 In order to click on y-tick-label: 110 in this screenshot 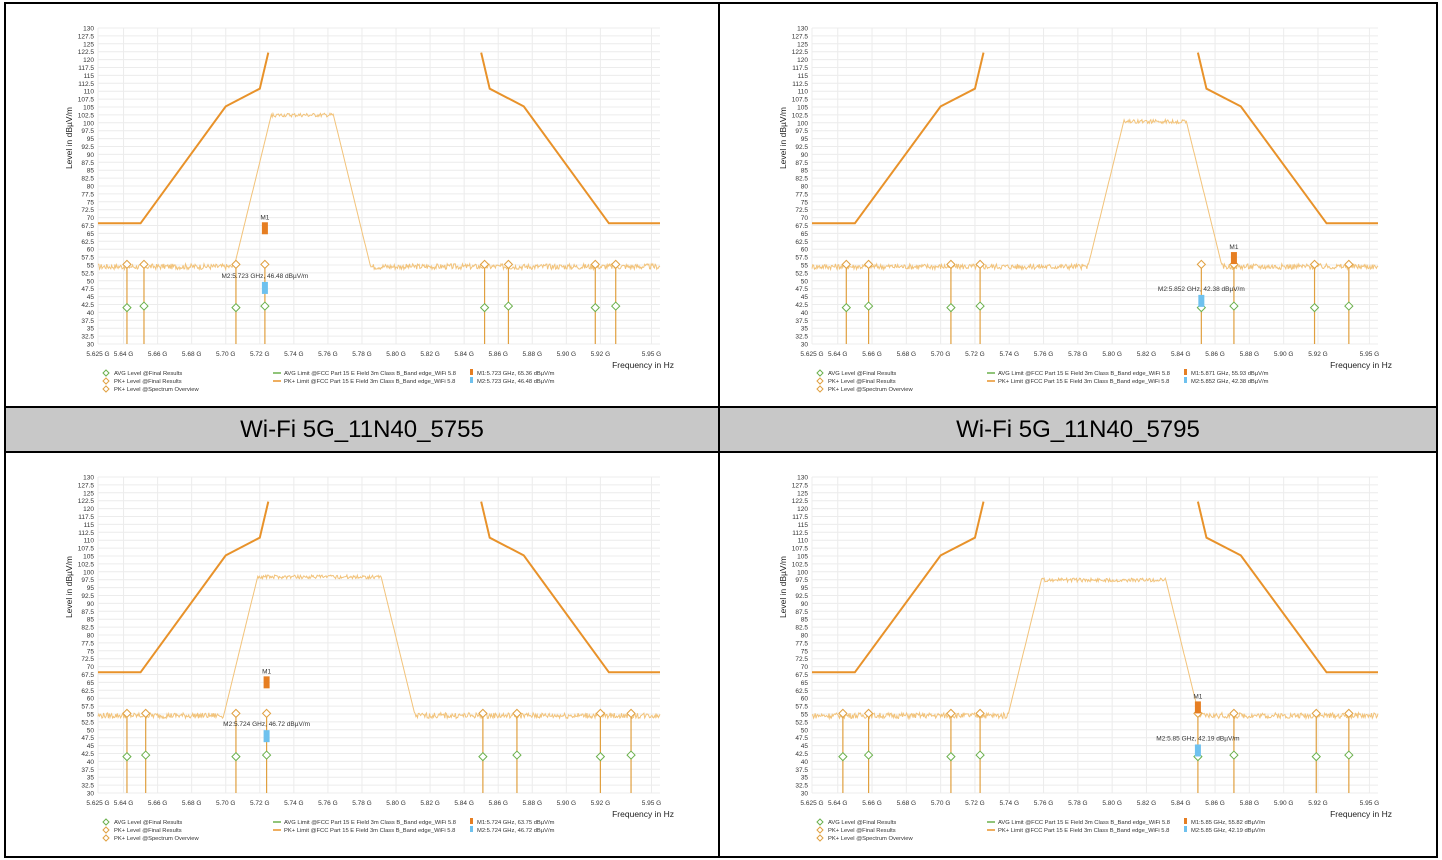, I will do `click(89, 541)`.